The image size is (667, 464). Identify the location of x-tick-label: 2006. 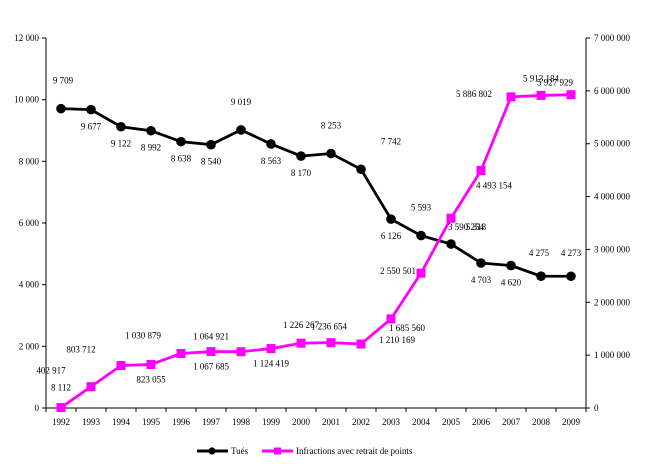
(481, 422).